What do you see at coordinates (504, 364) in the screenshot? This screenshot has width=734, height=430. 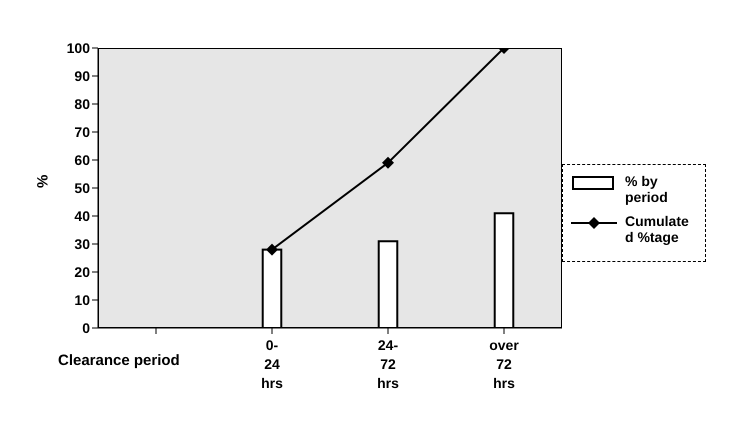 I see `x-tick-label: over 72 hrs` at bounding box center [504, 364].